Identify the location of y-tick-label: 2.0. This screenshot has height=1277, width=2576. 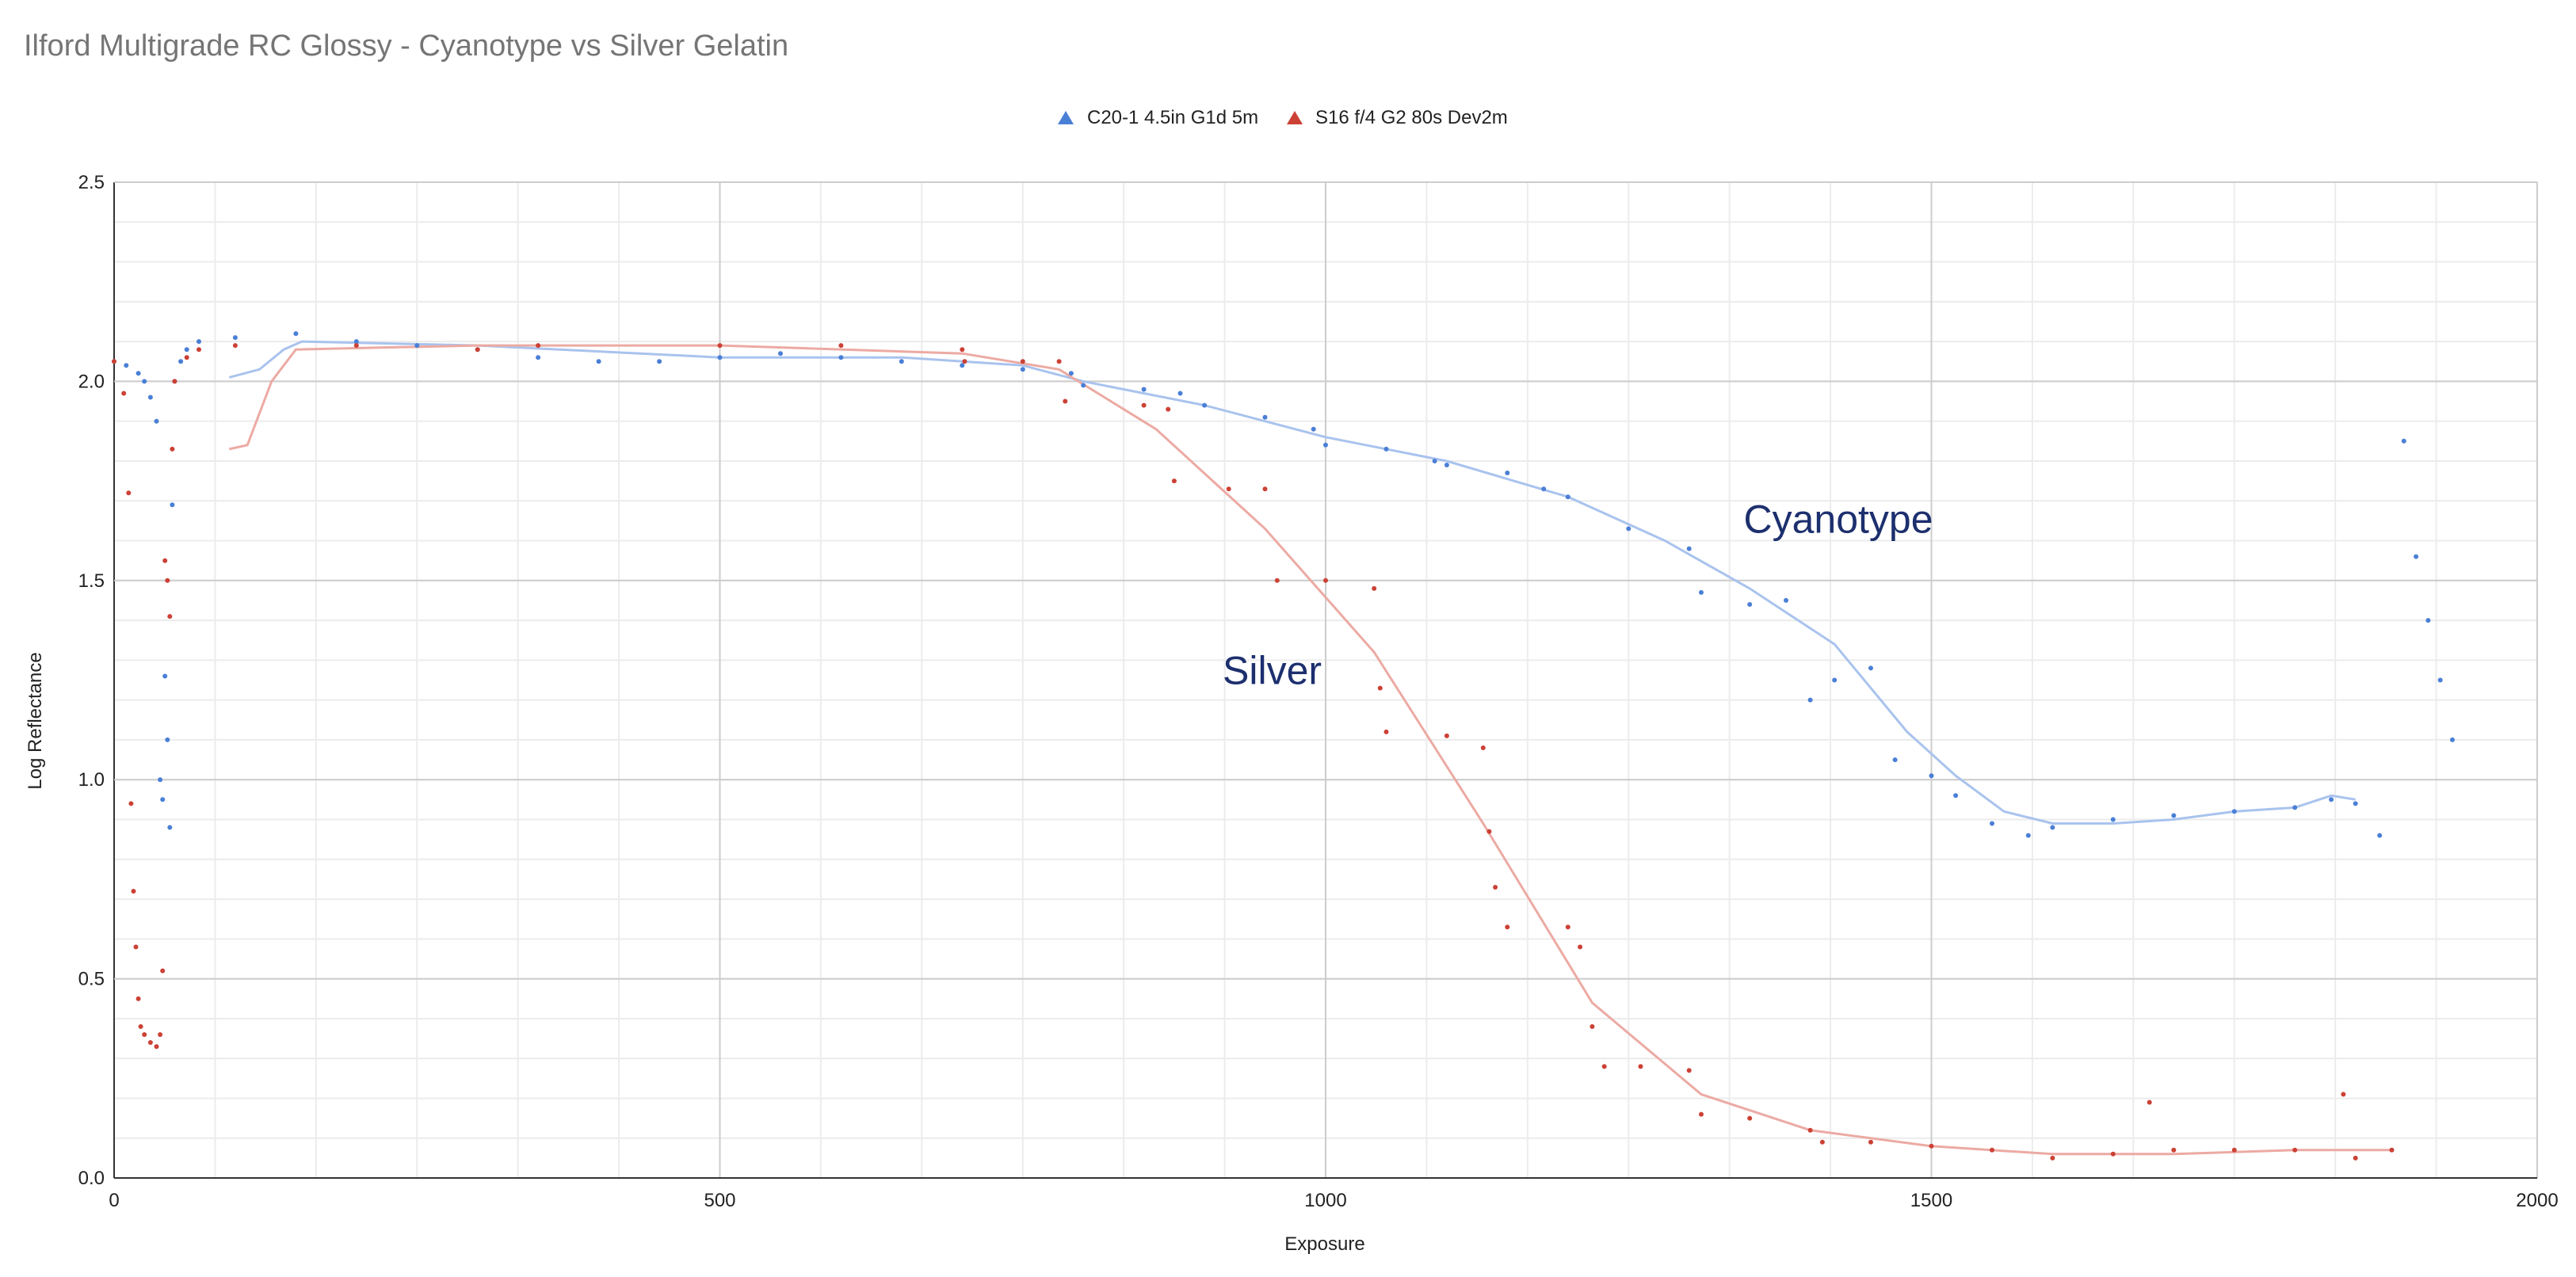
(91, 381).